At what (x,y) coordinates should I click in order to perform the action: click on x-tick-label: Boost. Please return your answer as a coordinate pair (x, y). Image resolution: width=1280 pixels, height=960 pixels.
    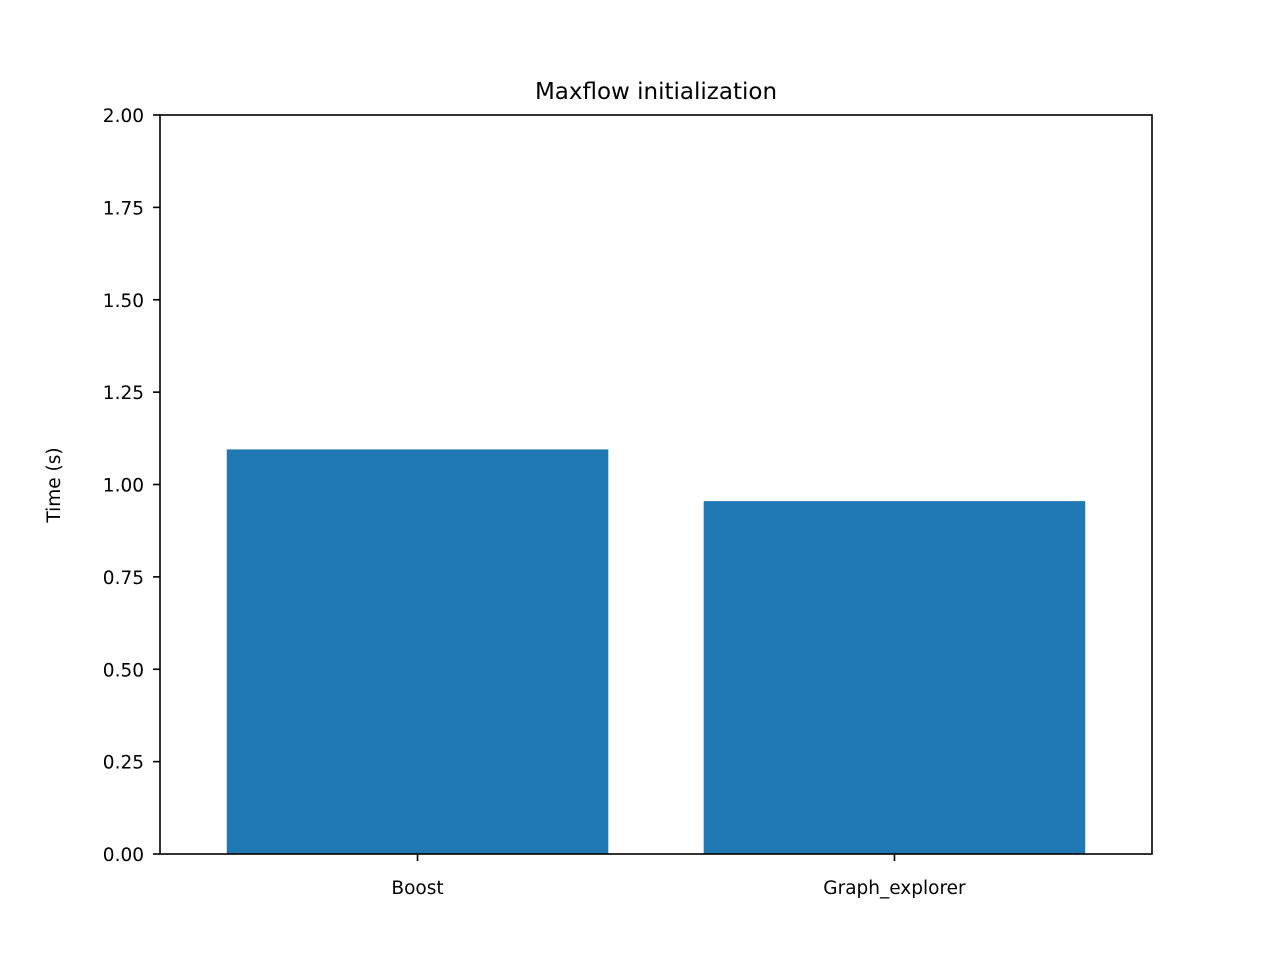
    Looking at the image, I should click on (417, 888).